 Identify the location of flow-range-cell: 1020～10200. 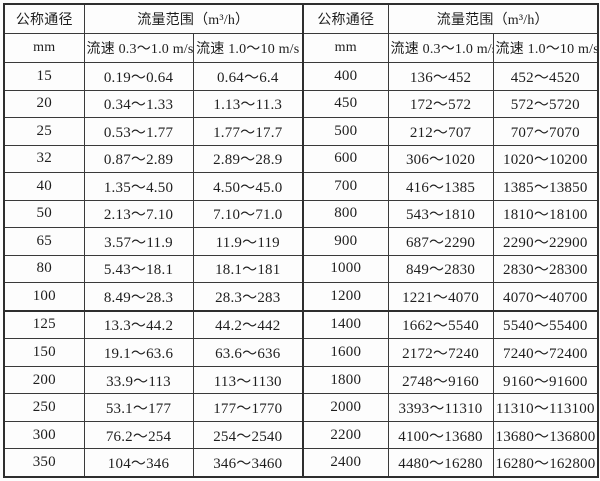
(545, 158).